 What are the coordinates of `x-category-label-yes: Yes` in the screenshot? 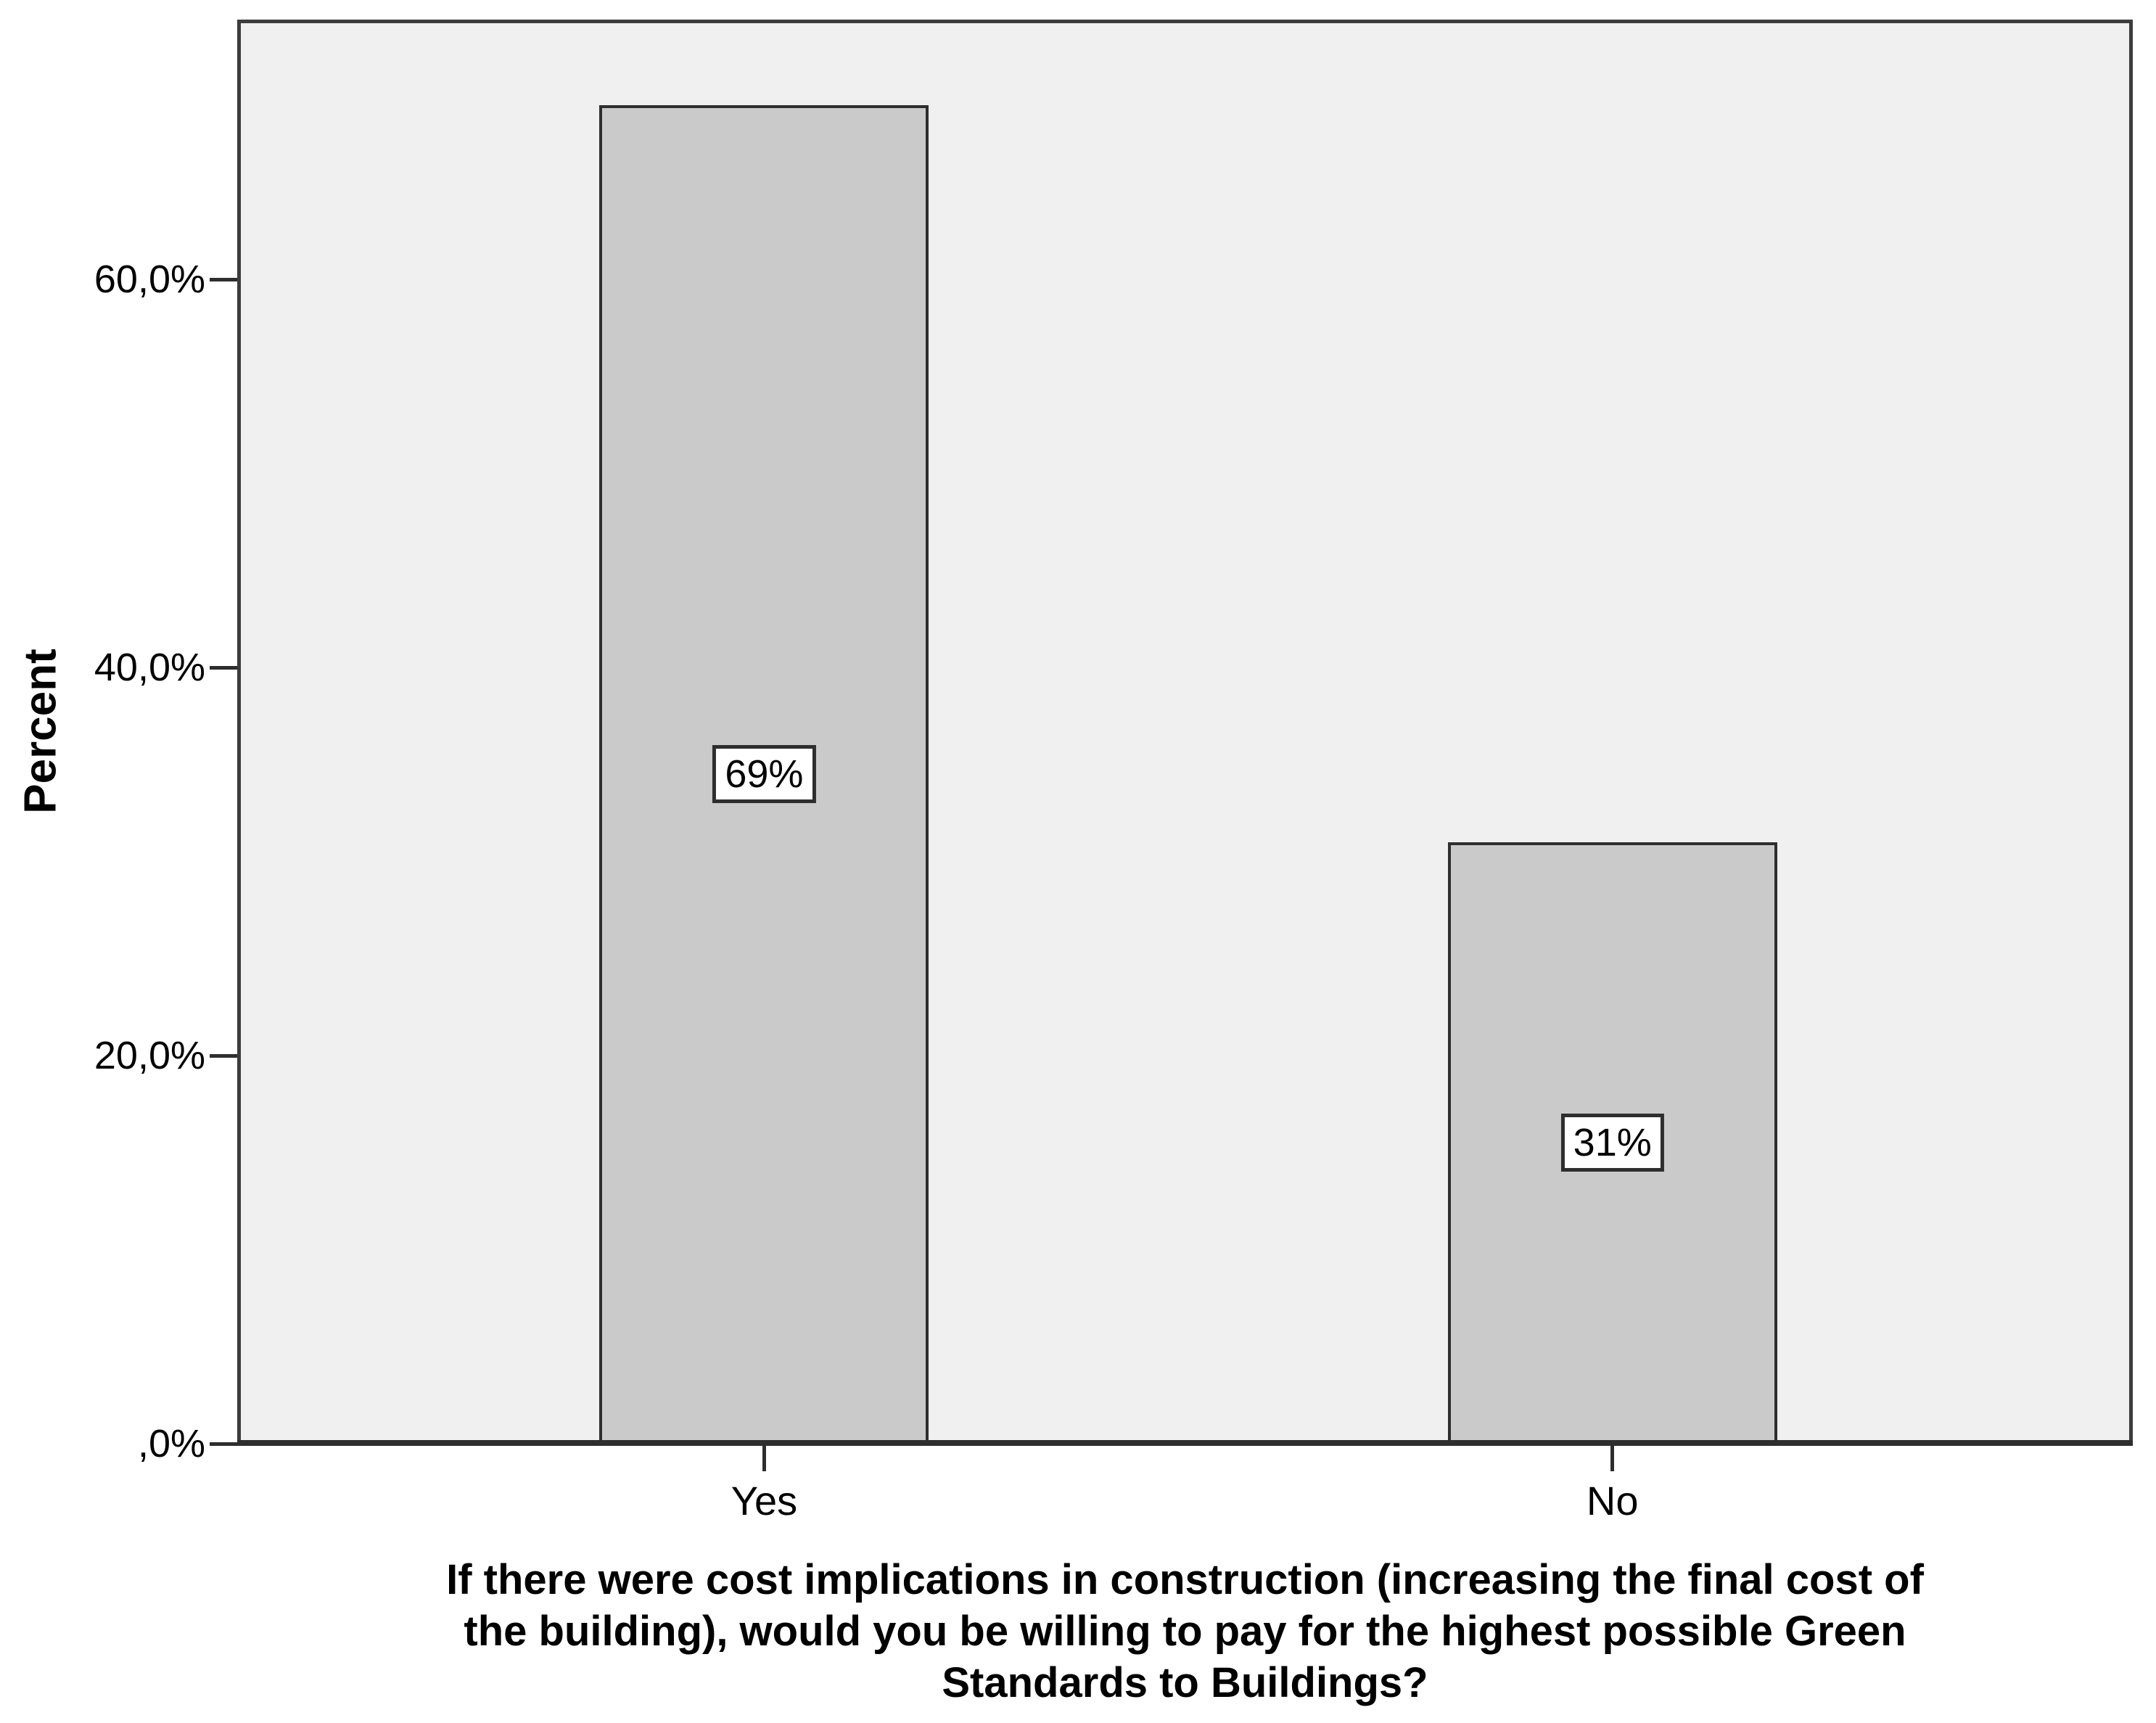 It's located at (764, 1500).